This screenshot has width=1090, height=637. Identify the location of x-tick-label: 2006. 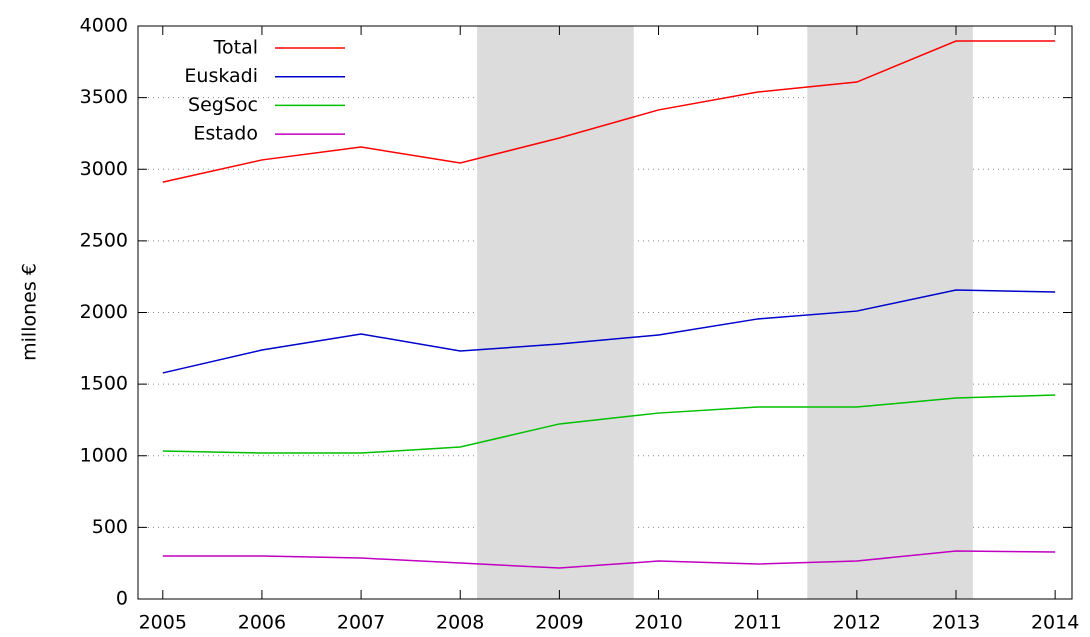
(262, 623).